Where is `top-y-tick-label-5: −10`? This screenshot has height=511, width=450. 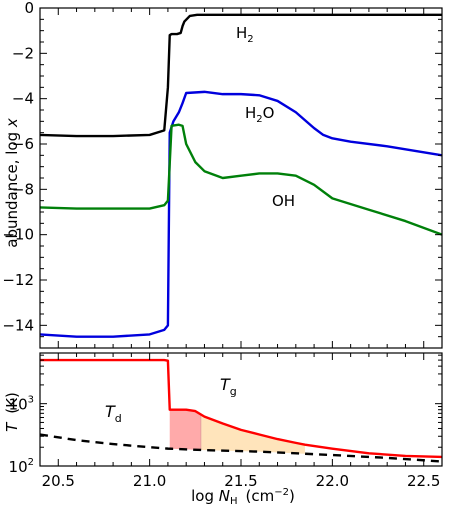 top-y-tick-label-5: −10 is located at coordinates (18, 235).